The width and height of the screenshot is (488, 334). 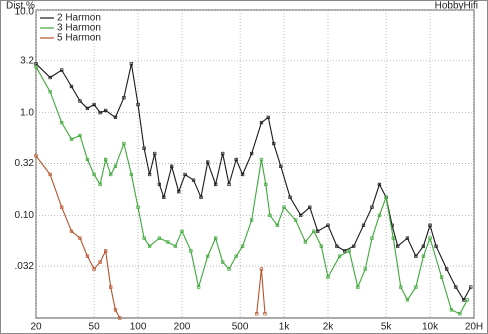 I want to click on x-tick-label: 2k, so click(x=329, y=327).